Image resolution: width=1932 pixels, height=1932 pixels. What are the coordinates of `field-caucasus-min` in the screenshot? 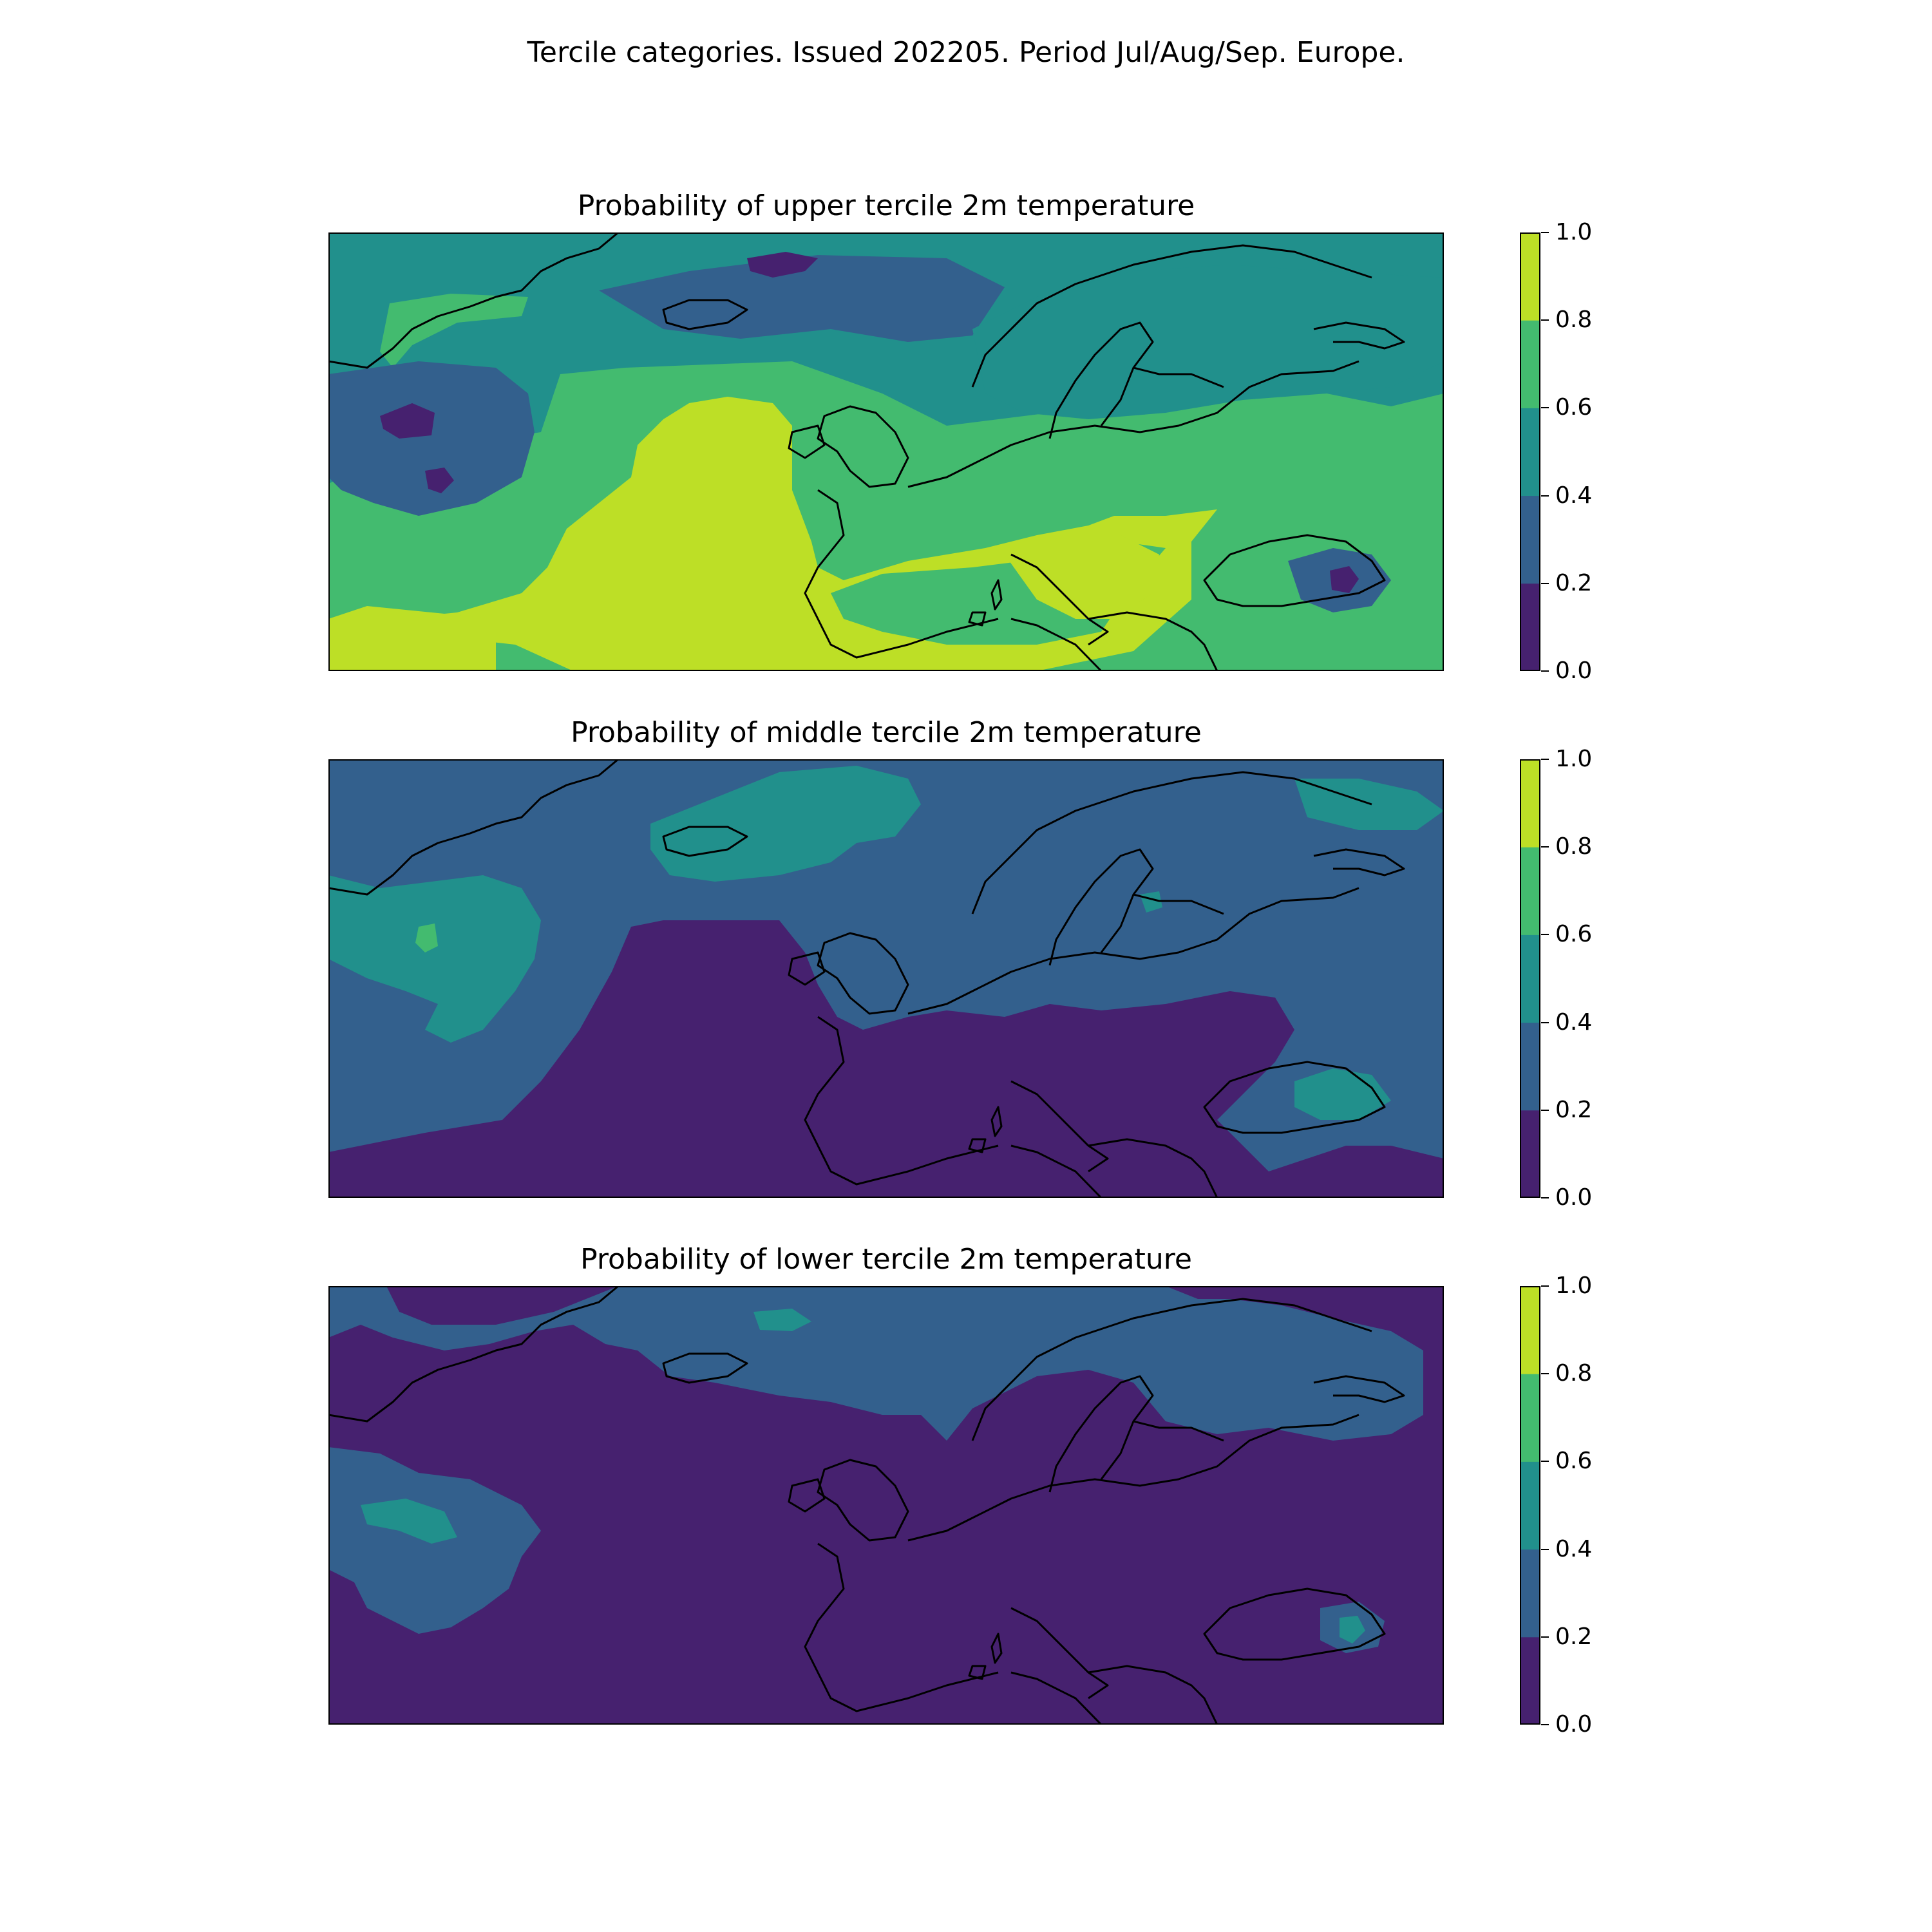 It's located at (1345, 579).